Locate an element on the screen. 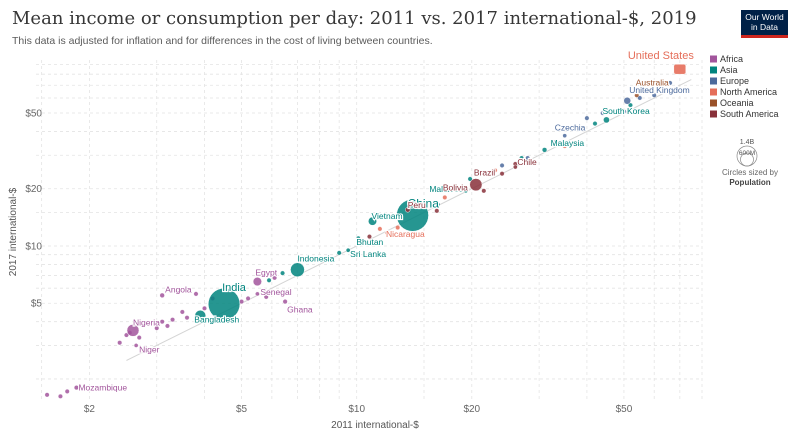 The image size is (800, 435). size-legend-large-label: 1.4B is located at coordinates (747, 142).